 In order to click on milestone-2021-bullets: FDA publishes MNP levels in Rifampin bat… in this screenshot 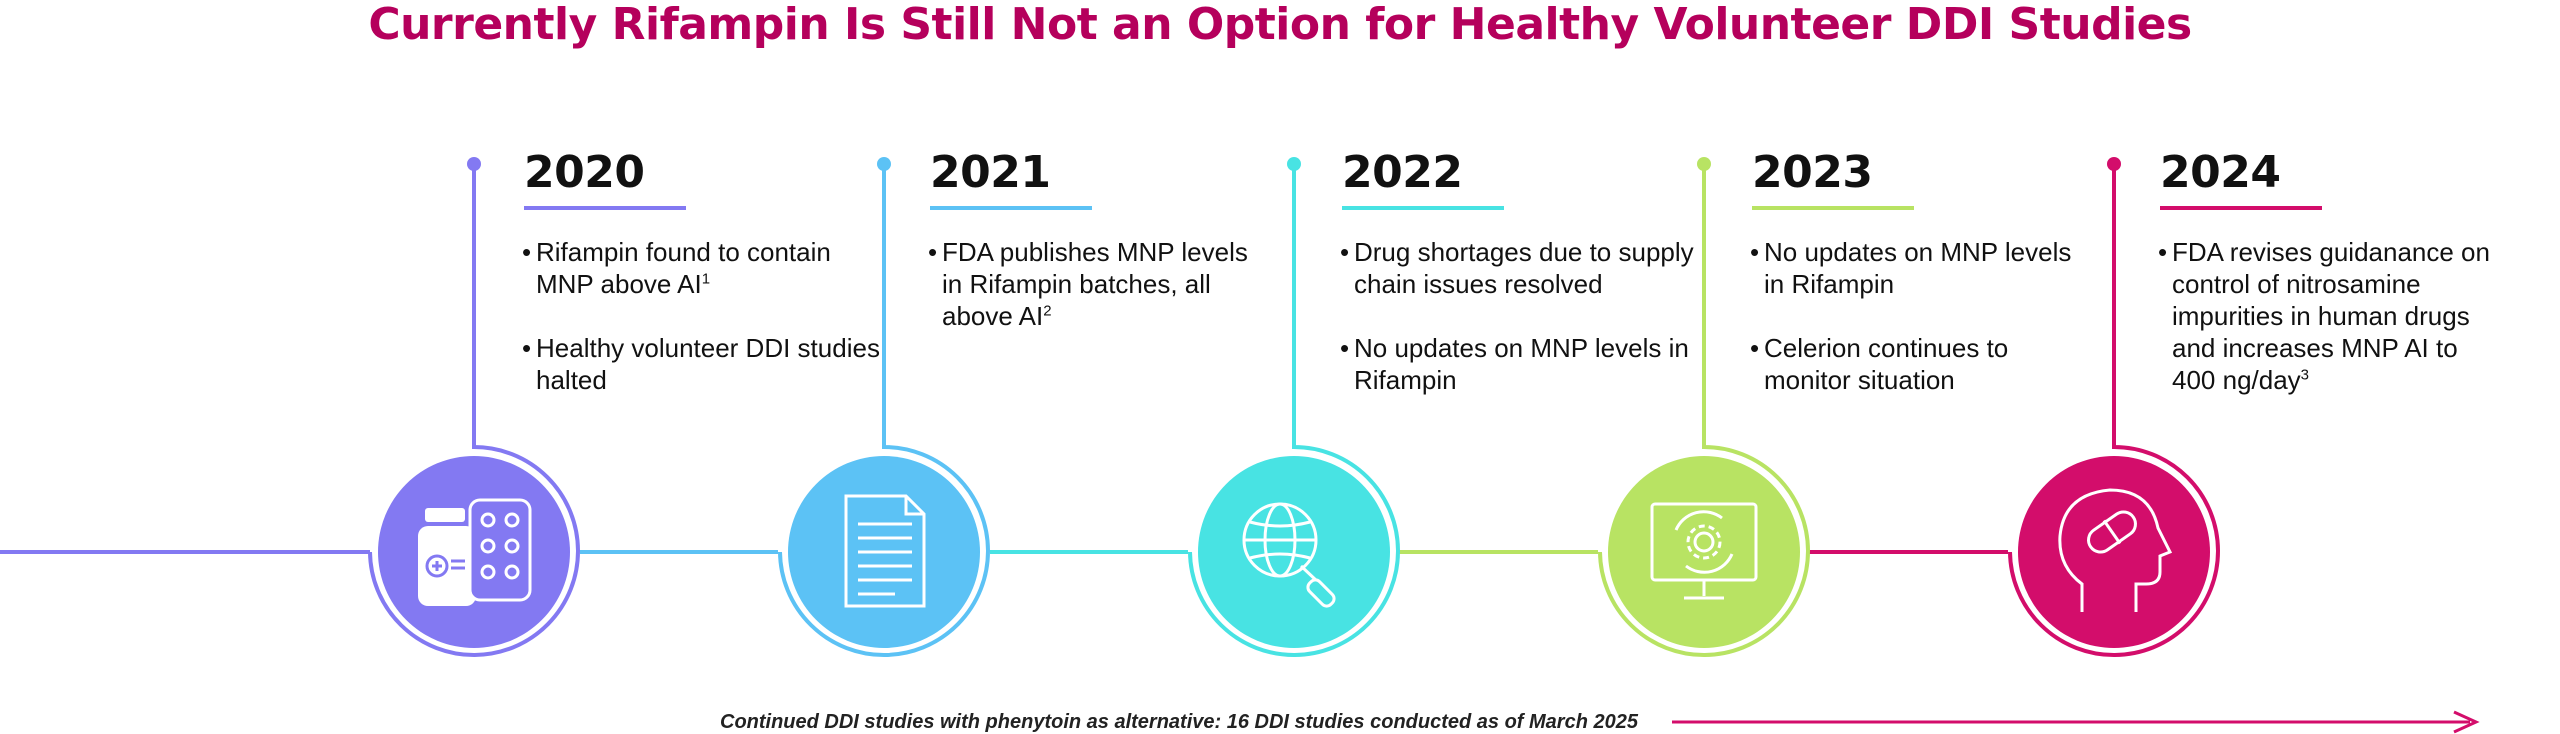, I will do `click(1100, 300)`.